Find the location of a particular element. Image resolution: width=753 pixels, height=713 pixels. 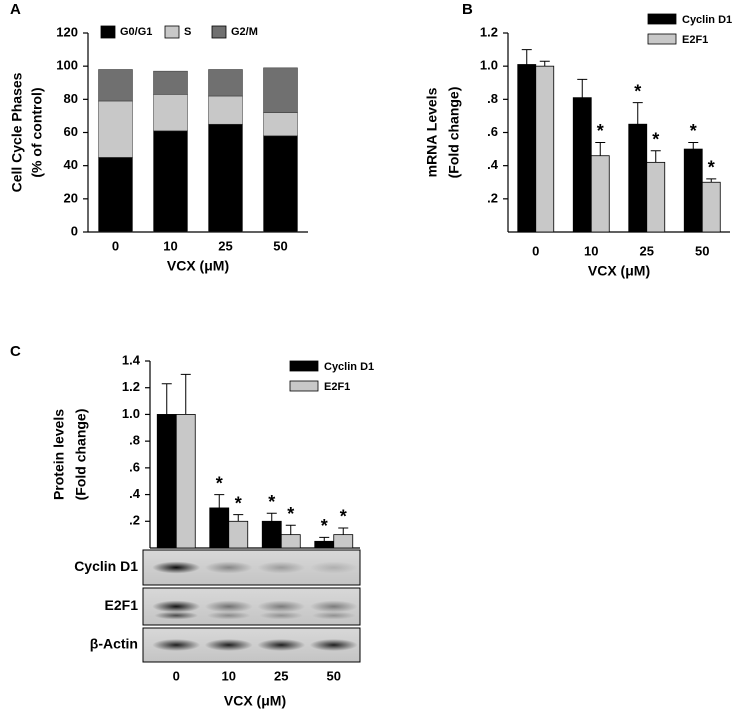

y-tick-label: 1.0 is located at coordinates (131, 413).